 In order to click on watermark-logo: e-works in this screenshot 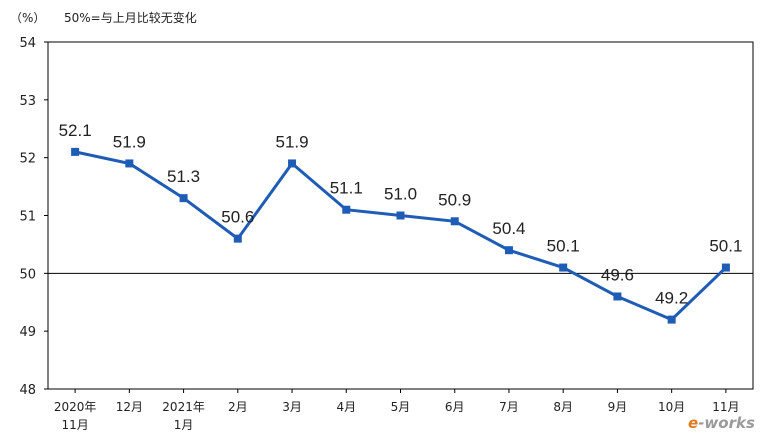, I will do `click(721, 423)`.